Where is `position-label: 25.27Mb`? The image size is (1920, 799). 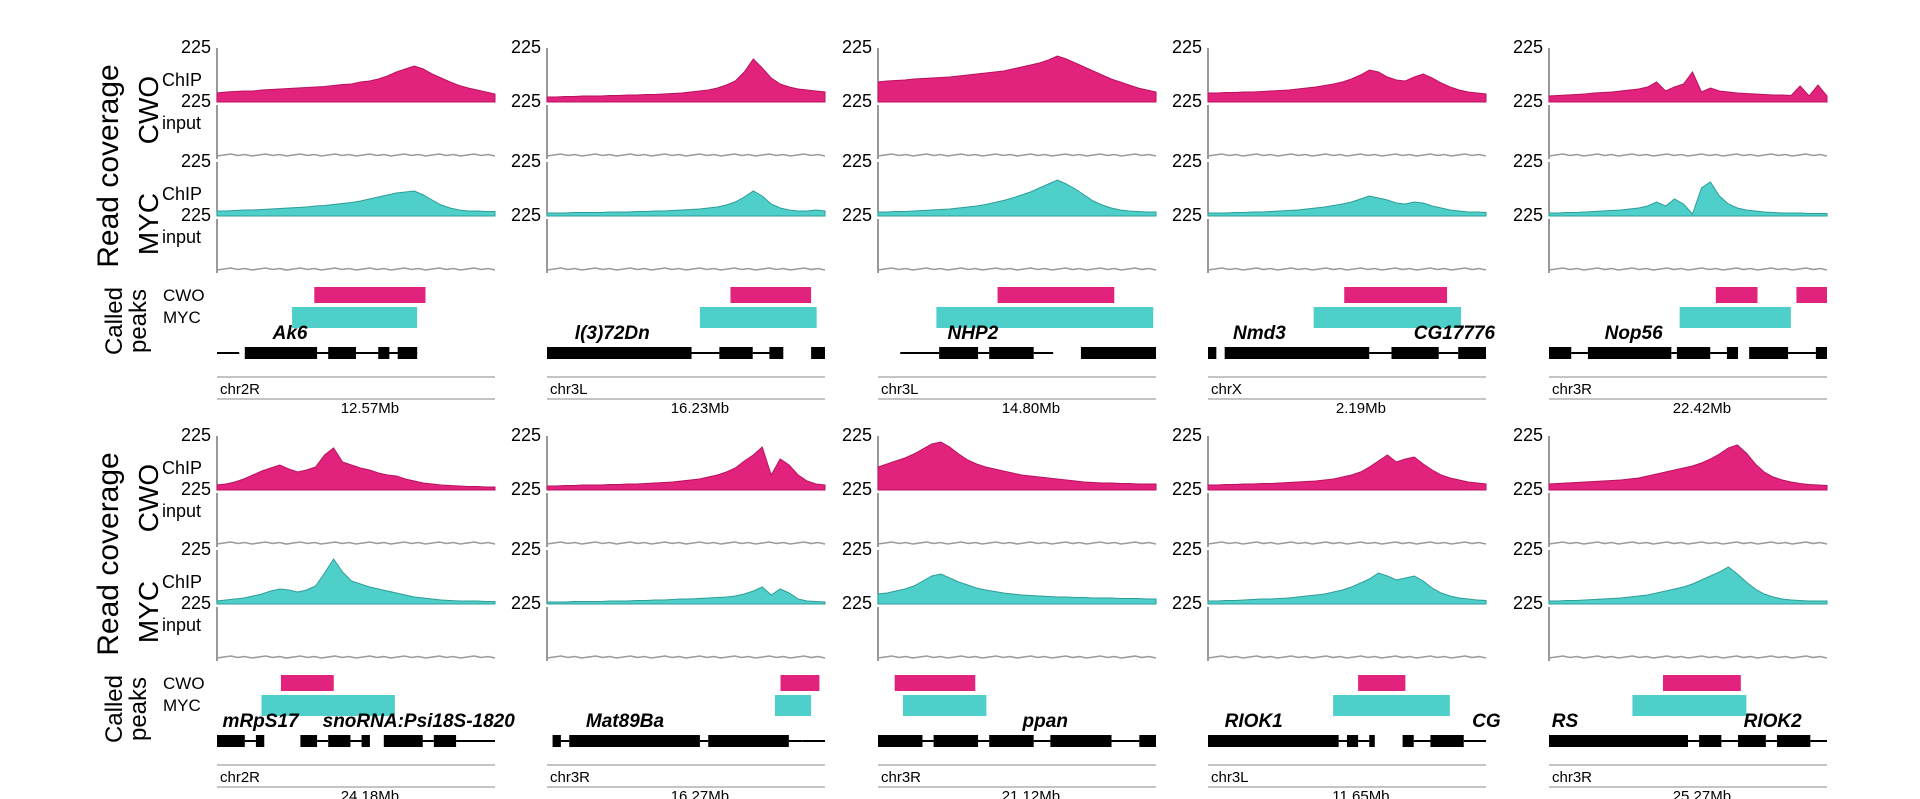 position-label: 25.27Mb is located at coordinates (1702, 793).